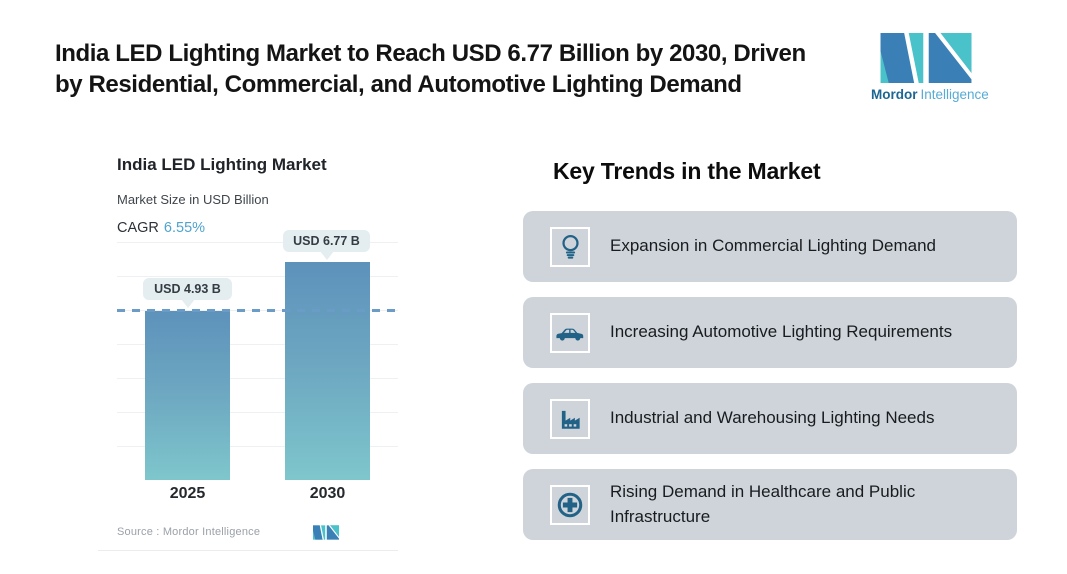  What do you see at coordinates (184, 228) in the screenshot?
I see `cagr-value: 6.55%` at bounding box center [184, 228].